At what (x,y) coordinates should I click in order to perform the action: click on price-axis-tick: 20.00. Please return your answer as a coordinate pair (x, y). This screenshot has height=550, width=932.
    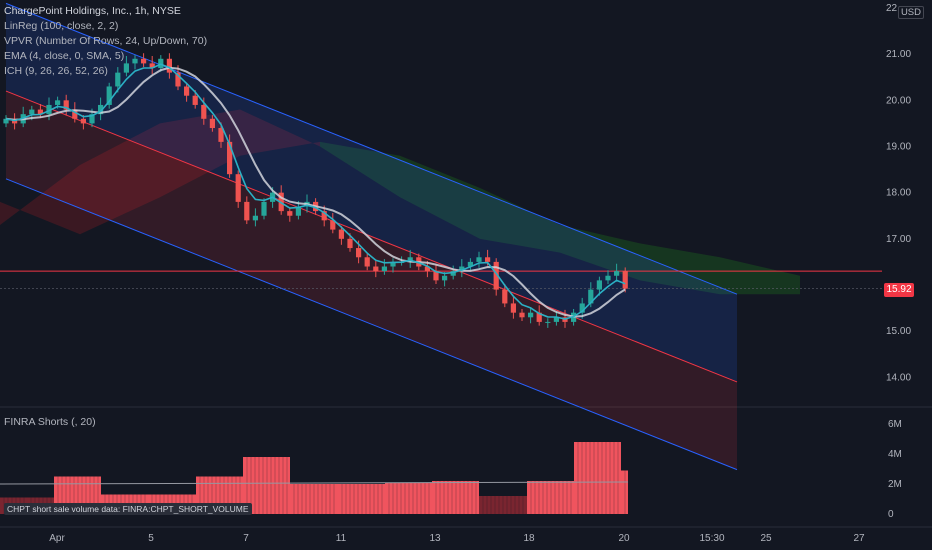
    Looking at the image, I should click on (898, 100).